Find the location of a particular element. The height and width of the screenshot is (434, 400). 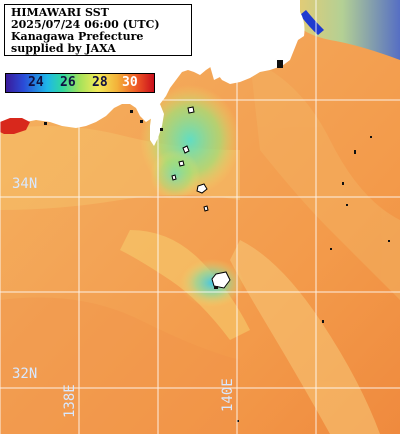

info-source: supplied by JAXA is located at coordinates (63, 48).